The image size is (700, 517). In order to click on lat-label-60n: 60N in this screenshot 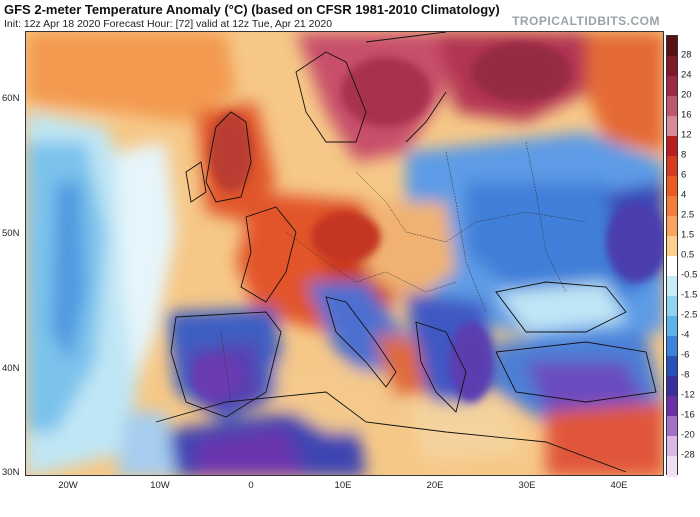, I will do `click(11, 98)`.